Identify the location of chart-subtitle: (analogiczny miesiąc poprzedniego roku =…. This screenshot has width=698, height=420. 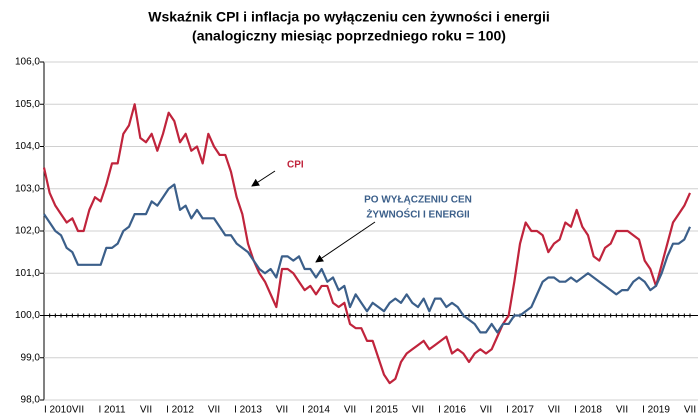
(349, 36).